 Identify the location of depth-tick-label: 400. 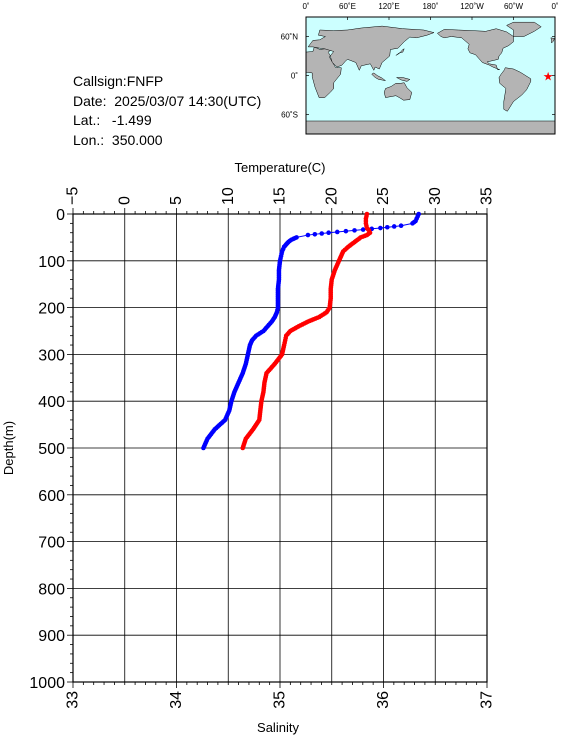
(51, 402).